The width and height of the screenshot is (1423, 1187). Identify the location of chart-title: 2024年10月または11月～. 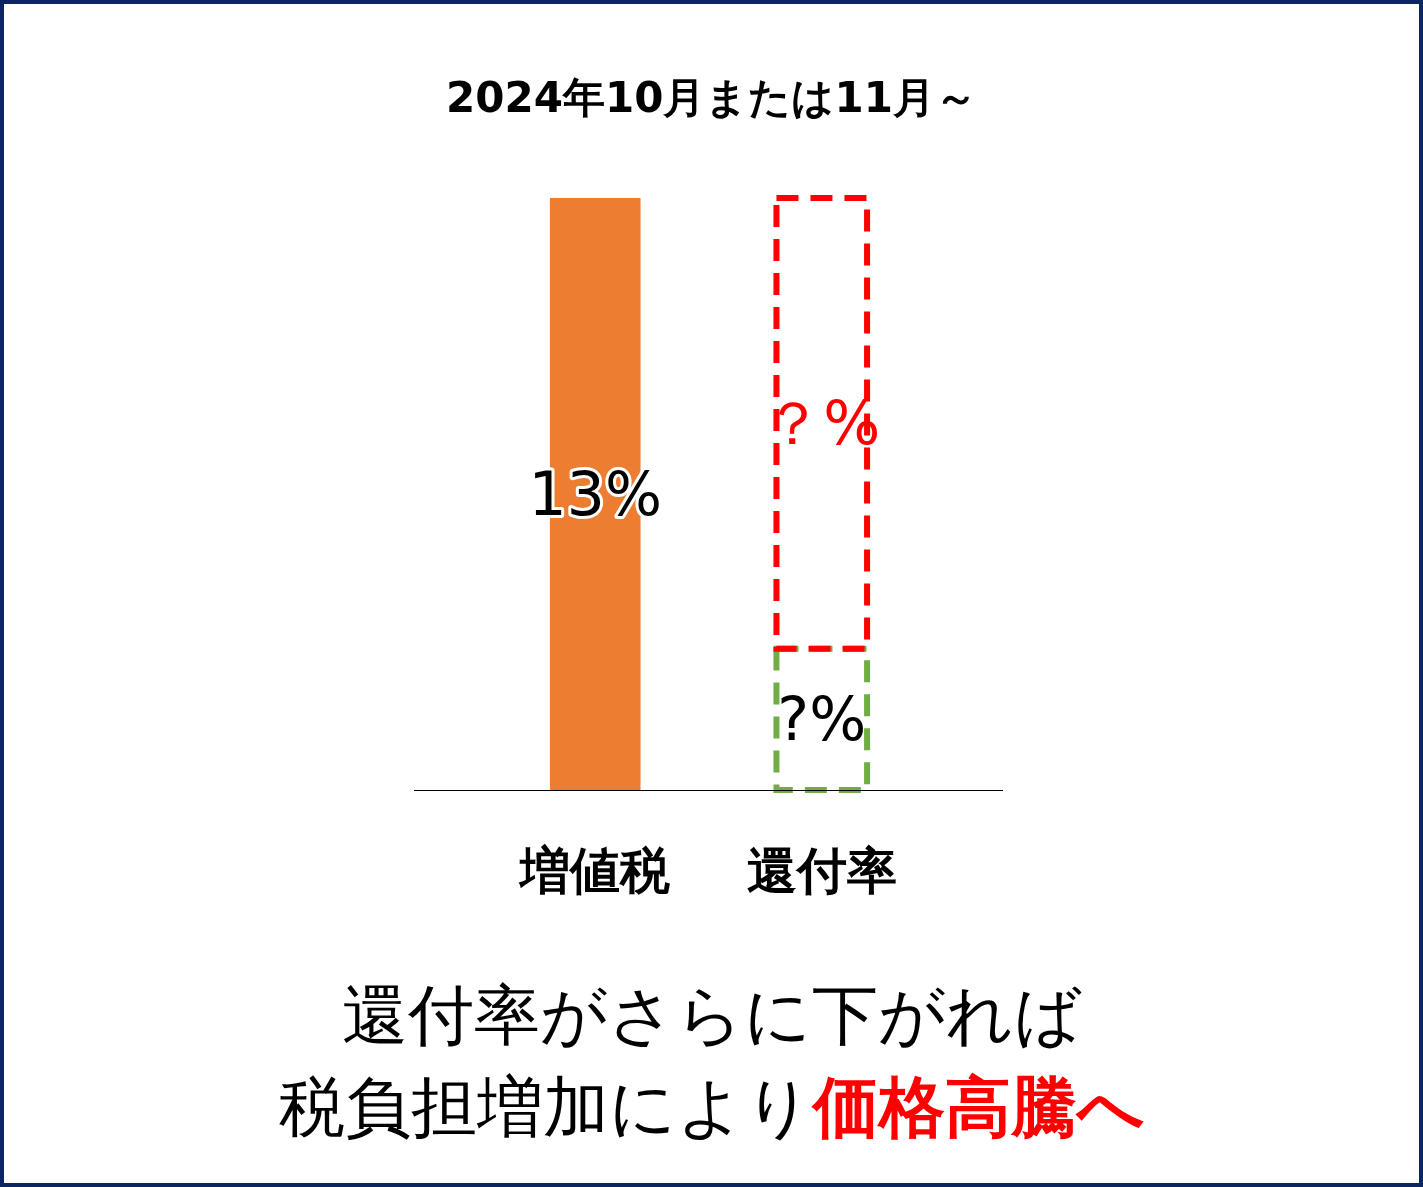
(711, 97).